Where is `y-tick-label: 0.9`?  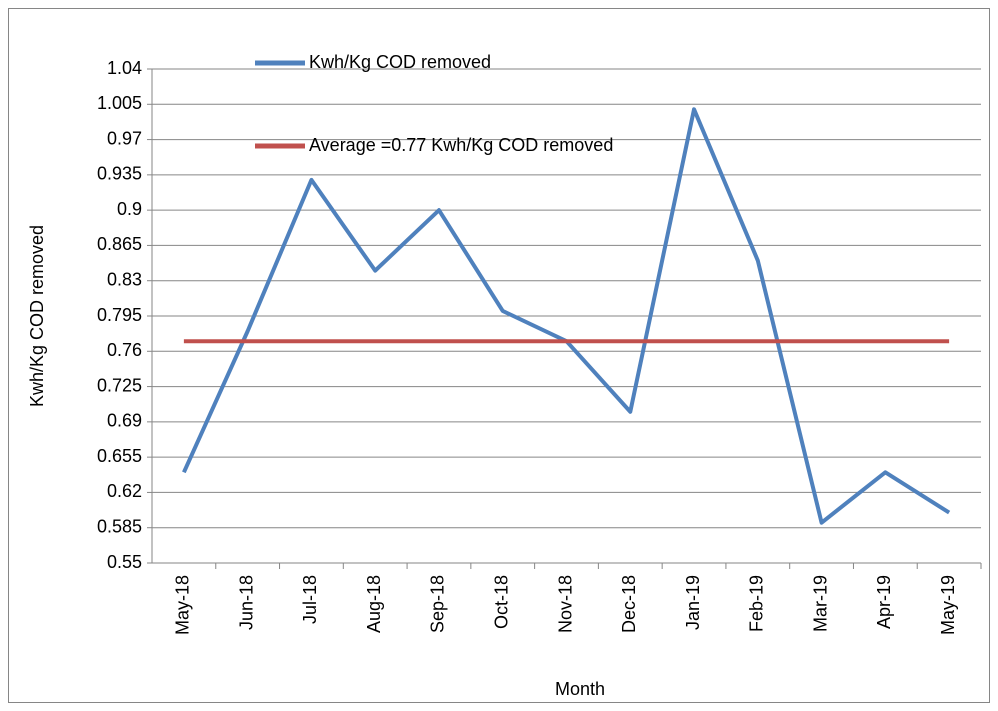
y-tick-label: 0.9 is located at coordinates (129, 209).